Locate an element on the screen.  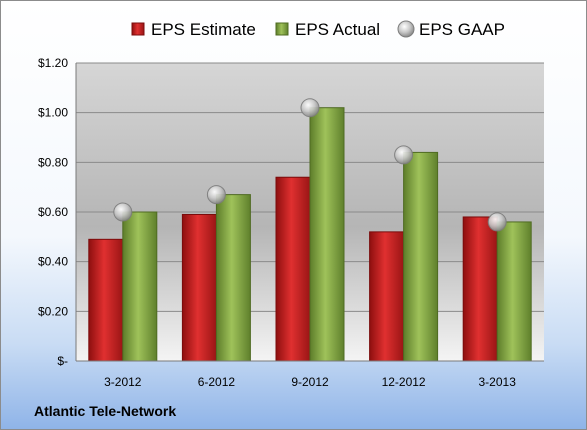
legend-estimate-swatch is located at coordinates (138, 29).